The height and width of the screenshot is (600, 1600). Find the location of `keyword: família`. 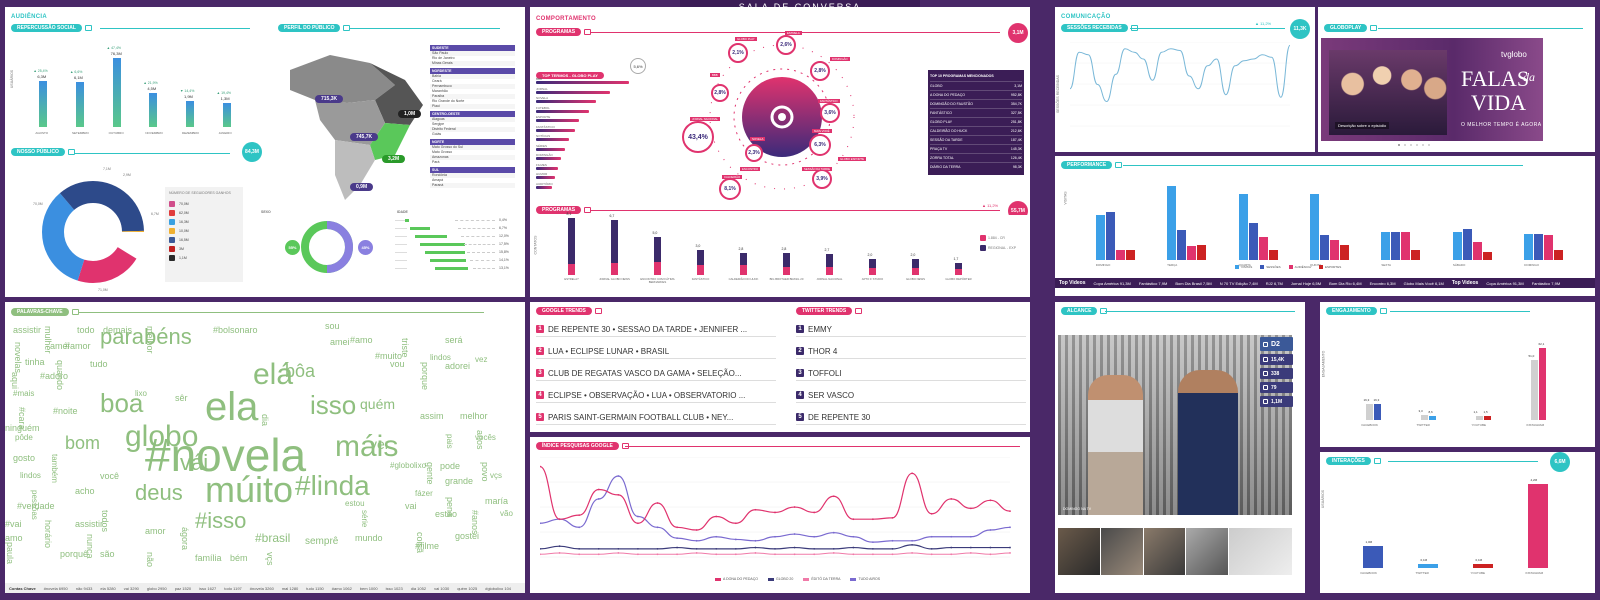

keyword: família is located at coordinates (208, 558).